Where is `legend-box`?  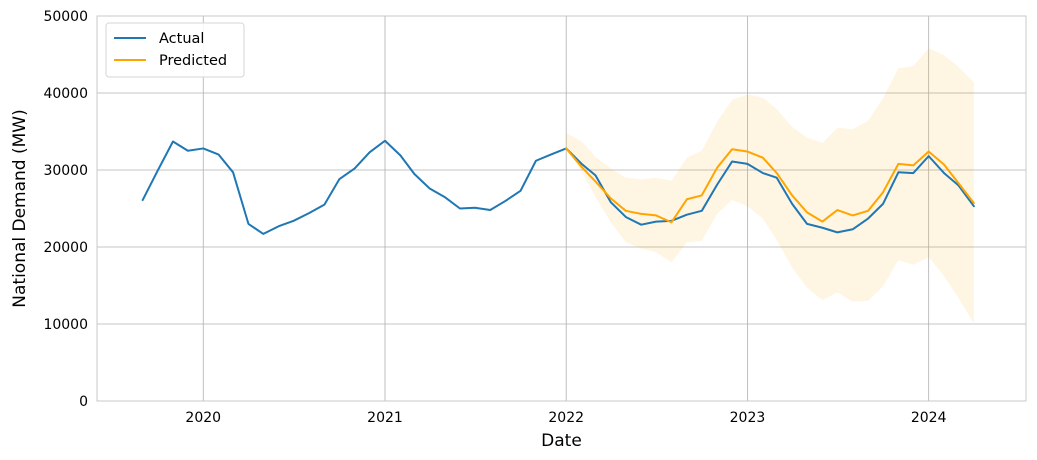 legend-box is located at coordinates (175, 50).